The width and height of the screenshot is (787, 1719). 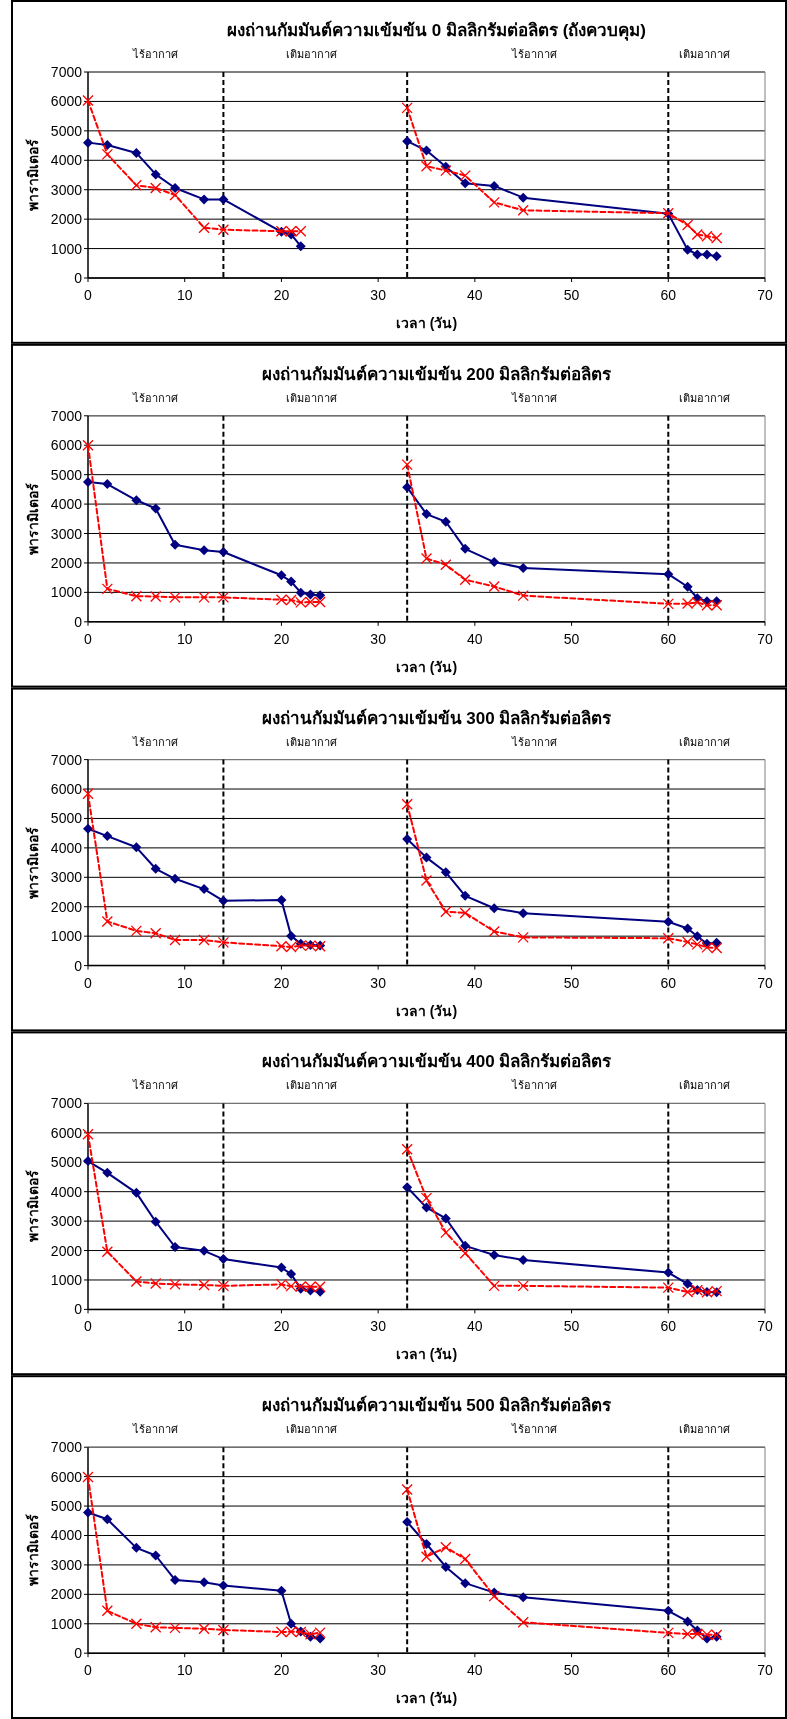 What do you see at coordinates (88, 295) in the screenshot?
I see `x-tick-label: 0` at bounding box center [88, 295].